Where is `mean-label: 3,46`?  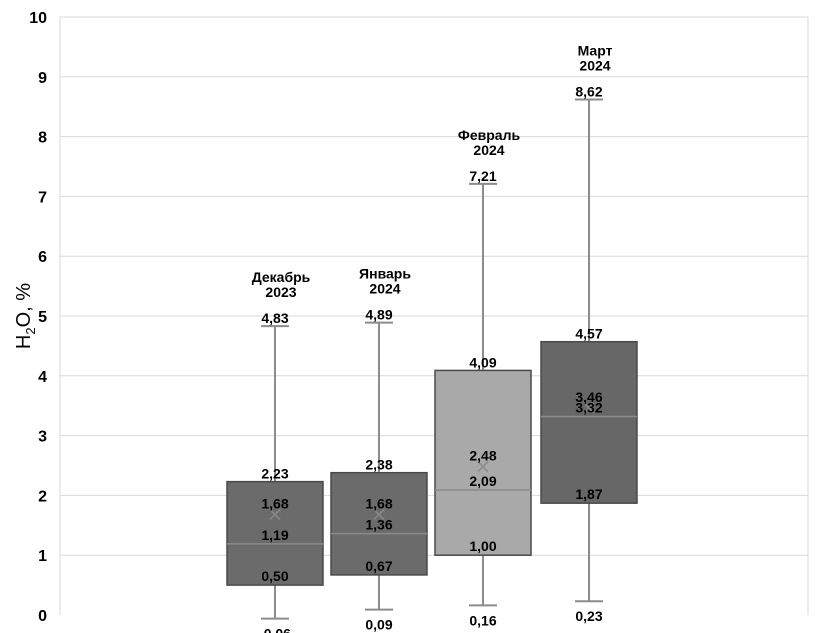 mean-label: 3,46 is located at coordinates (588, 397).